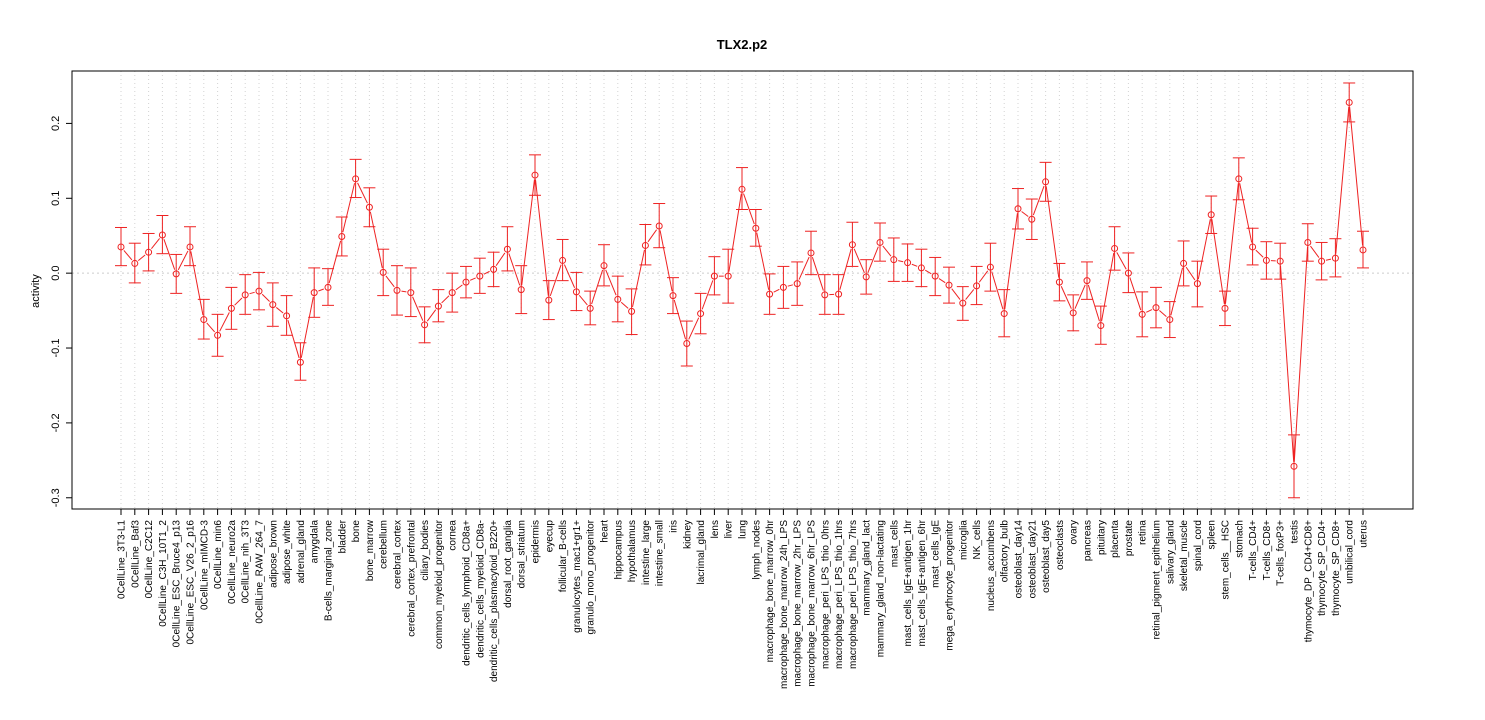 This screenshot has height=720, width=1485. Describe the element at coordinates (577, 576) in the screenshot. I see `x-tick-label: granulocytes_mac1+gr1+` at that location.